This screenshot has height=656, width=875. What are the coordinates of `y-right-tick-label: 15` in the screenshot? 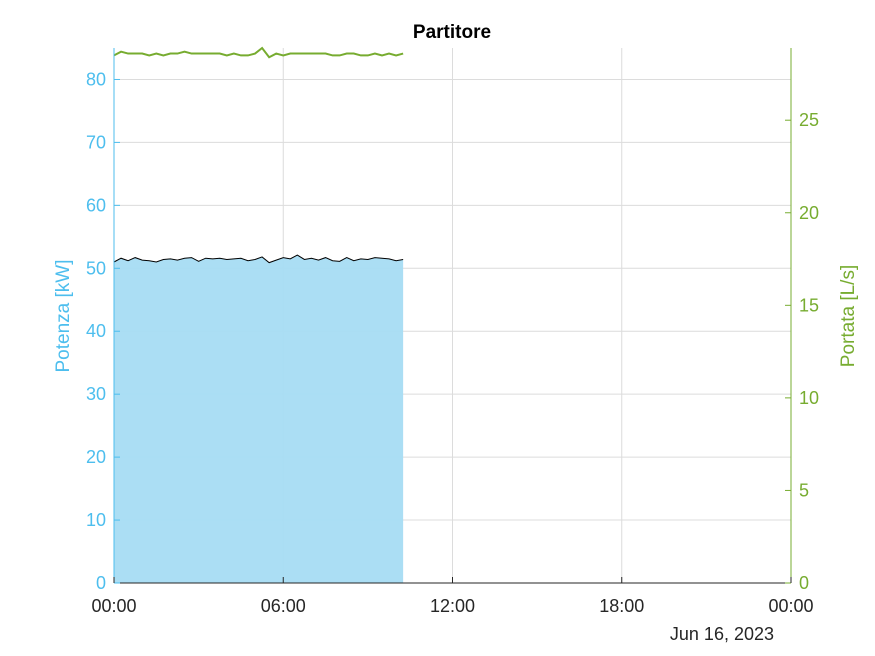 It's located at (809, 305).